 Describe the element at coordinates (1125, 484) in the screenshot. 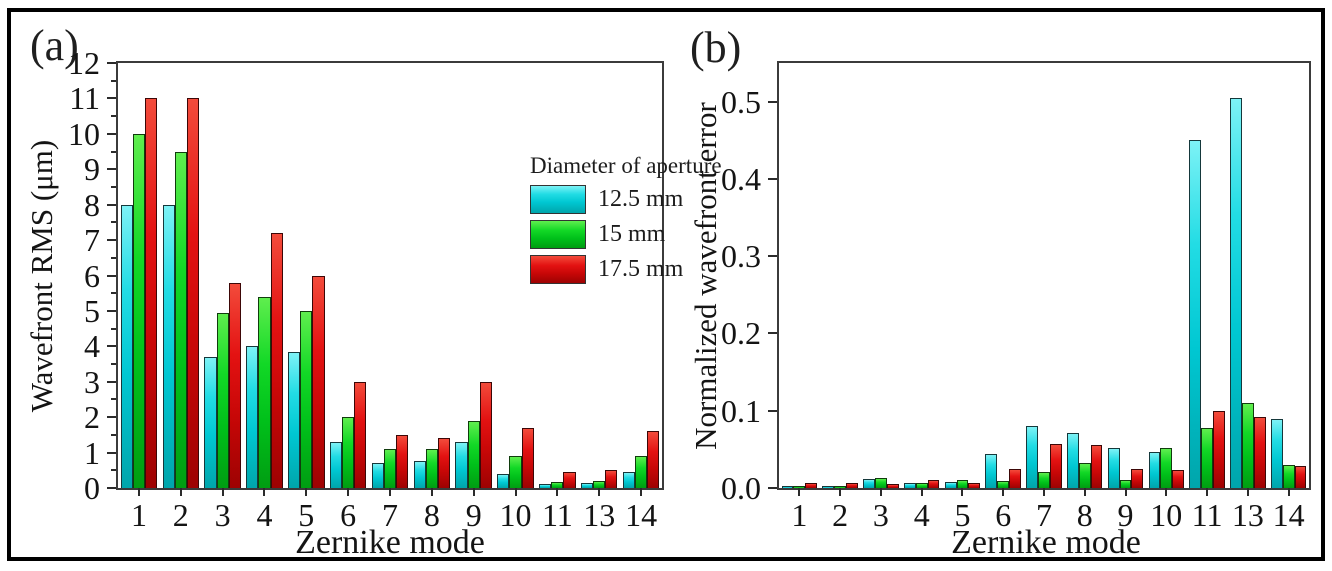

I see `bar-b-mode9-15mm` at that location.